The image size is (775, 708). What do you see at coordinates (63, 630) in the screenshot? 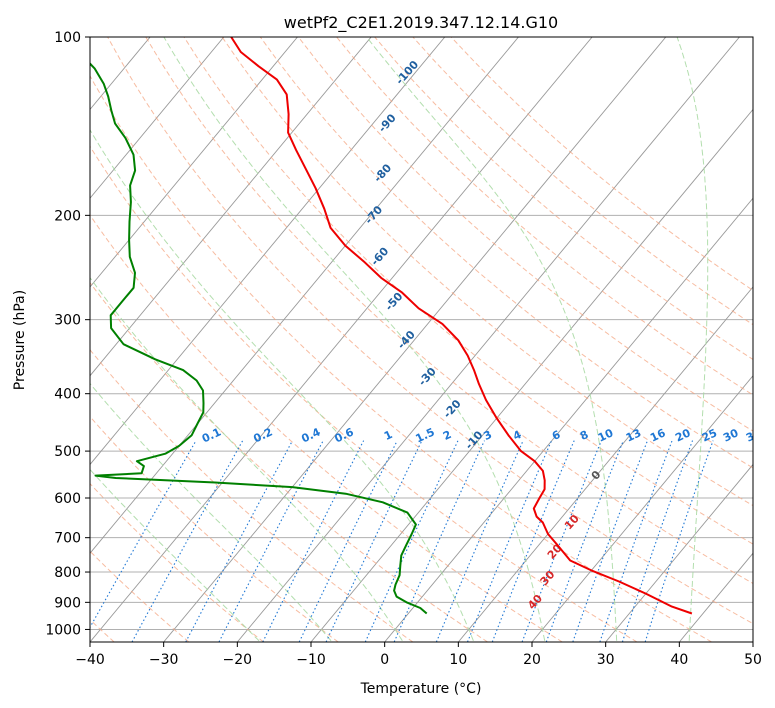
I see `y-tick-label: 1000` at bounding box center [63, 630].